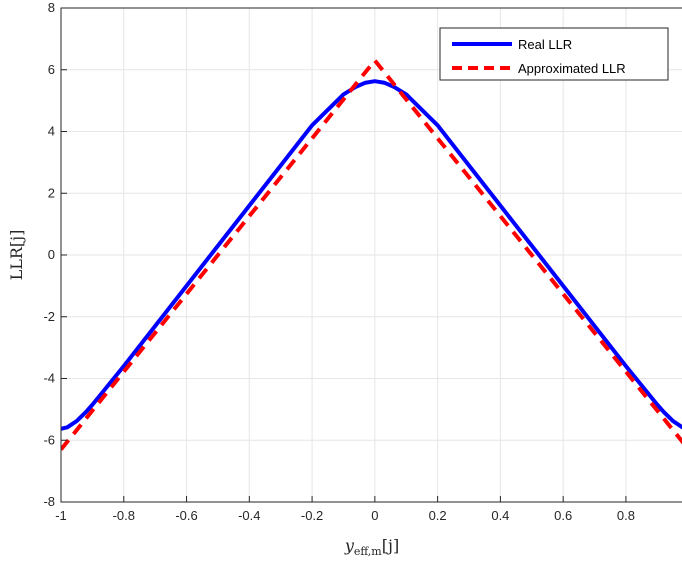 This screenshot has height=565, width=682. Describe the element at coordinates (349, 545) in the screenshot. I see `x-axis-label-base: y` at that location.